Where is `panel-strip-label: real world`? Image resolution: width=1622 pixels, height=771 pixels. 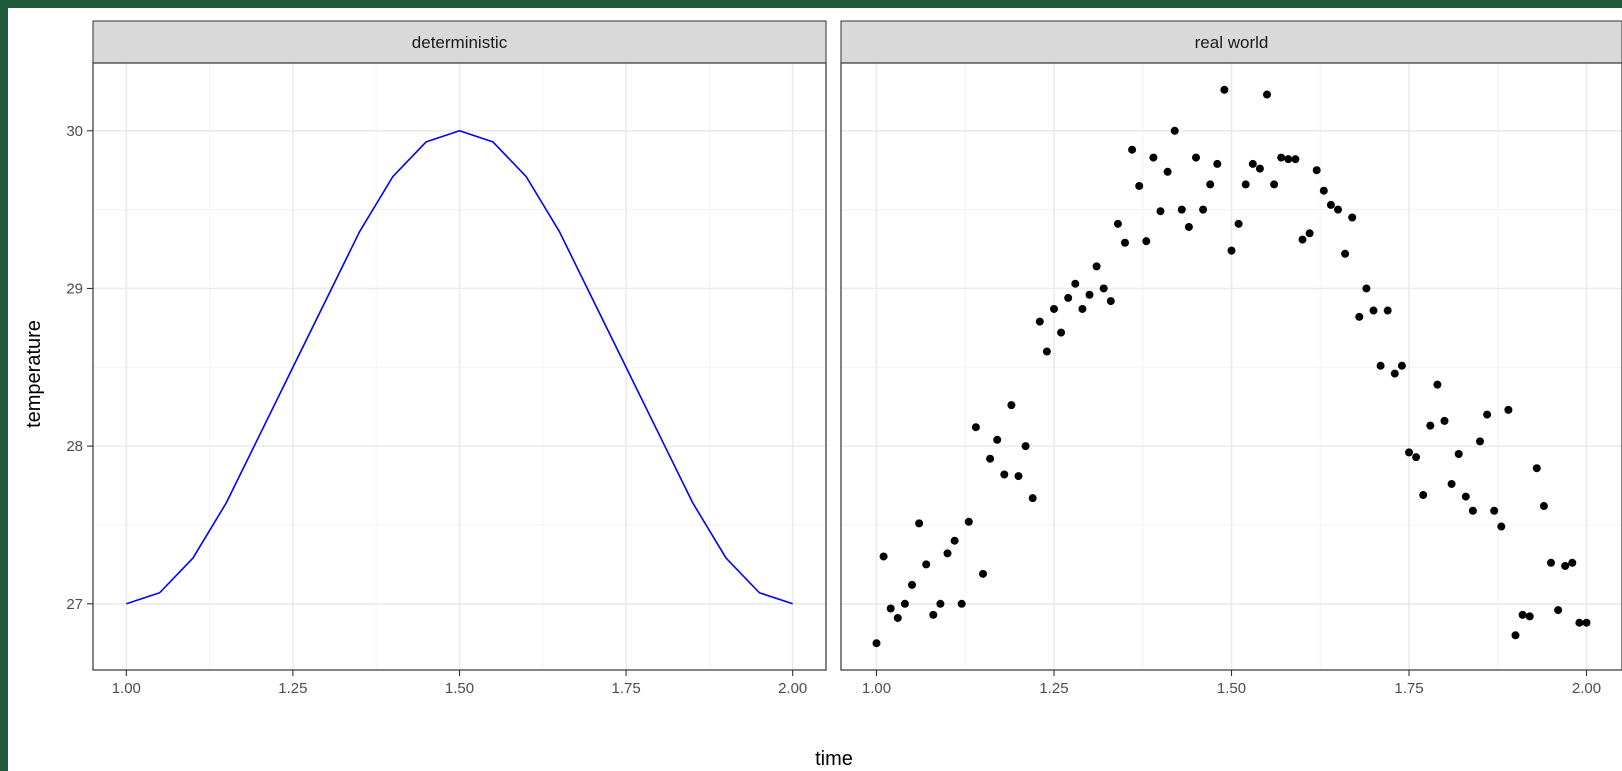 panel-strip-label: real world is located at coordinates (1232, 42).